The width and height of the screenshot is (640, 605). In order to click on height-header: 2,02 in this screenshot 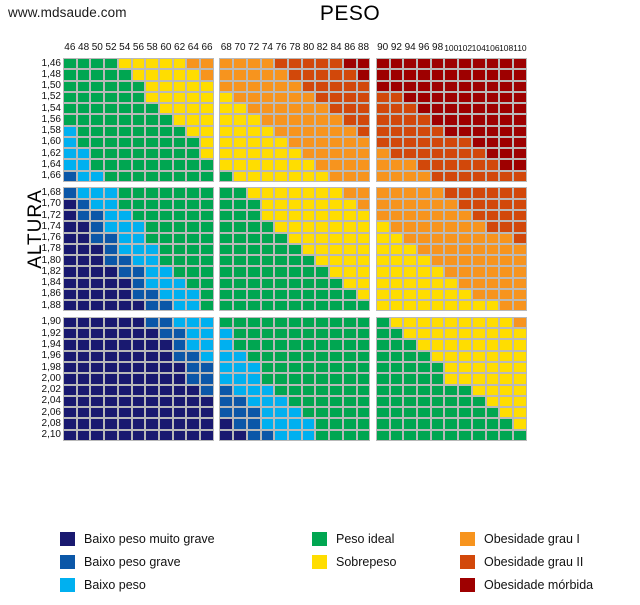, I will do `click(51, 390)`.